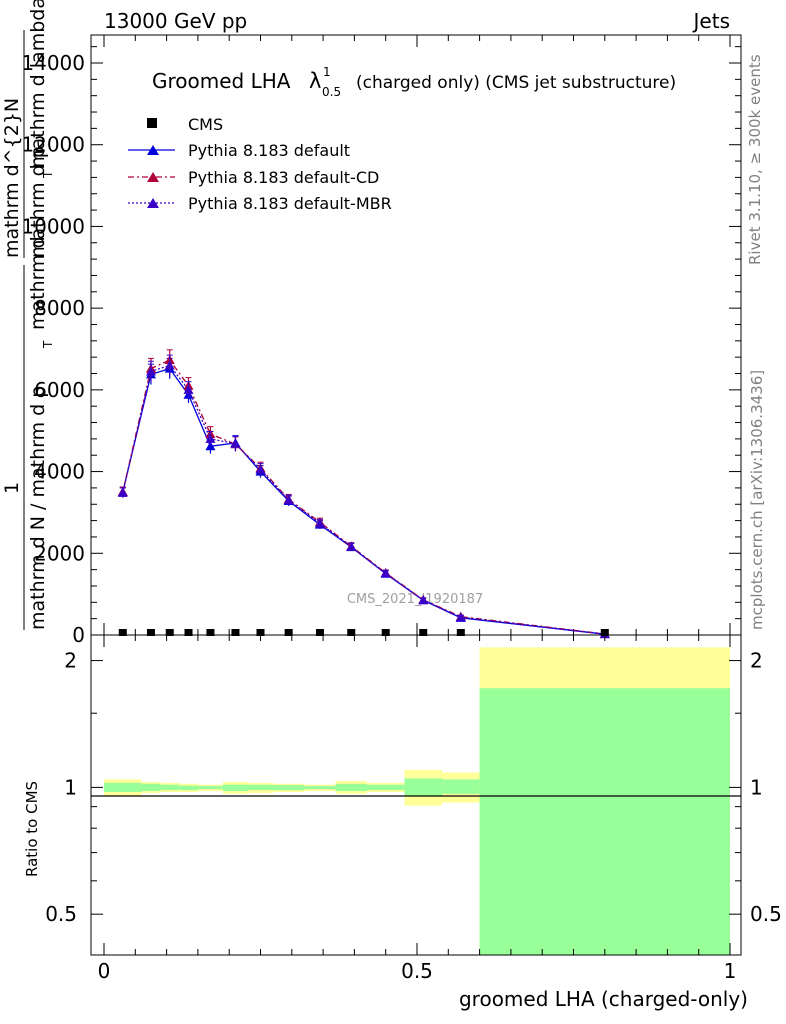  Describe the element at coordinates (516, 83) in the screenshot. I see `title-suffix: (charged only) (CMS jet substructure)` at that location.